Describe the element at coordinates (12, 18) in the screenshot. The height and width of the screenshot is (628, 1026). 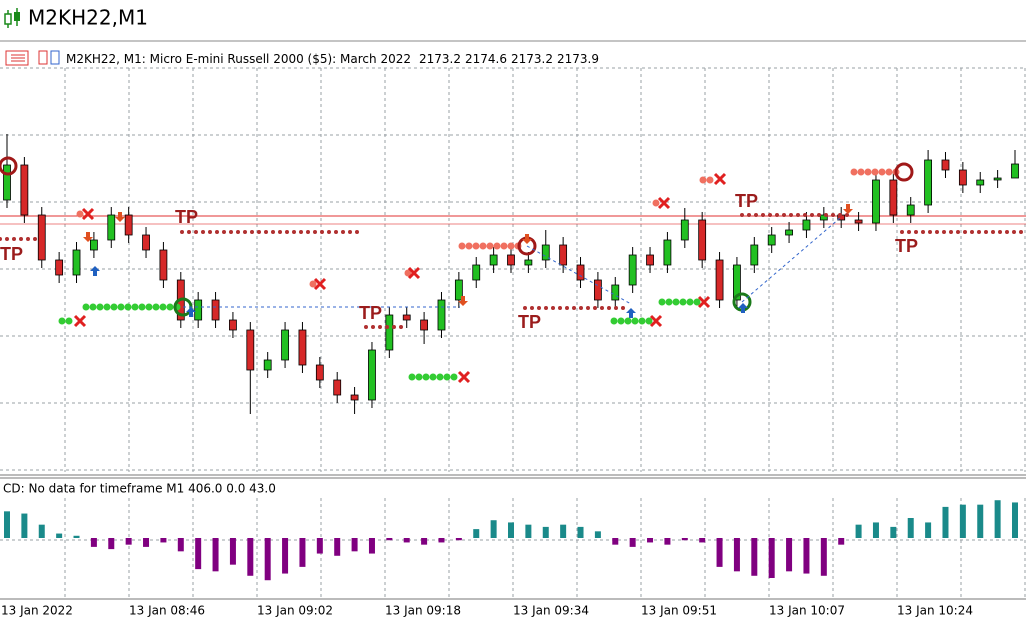
I see `chart-icon` at that location.